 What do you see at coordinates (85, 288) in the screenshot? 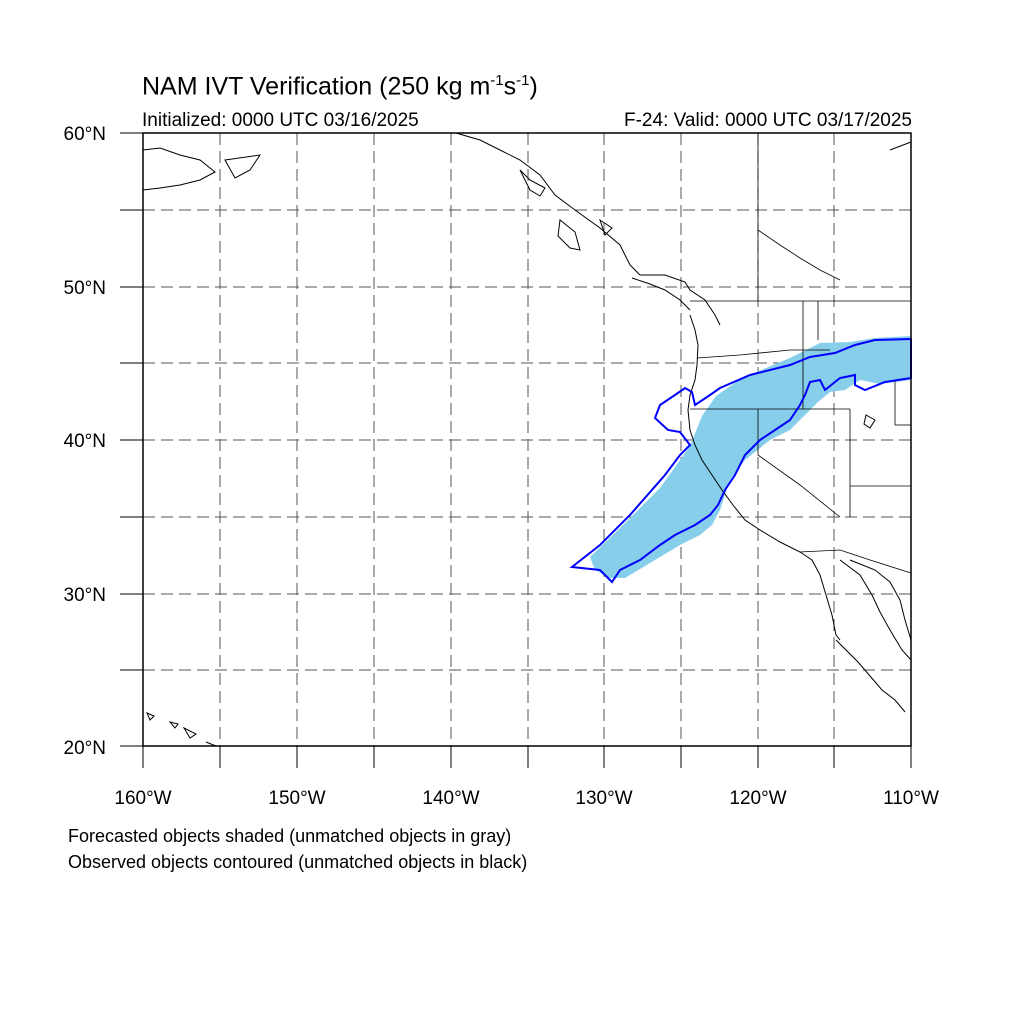
I see `lat-label: 50°N` at bounding box center [85, 288].